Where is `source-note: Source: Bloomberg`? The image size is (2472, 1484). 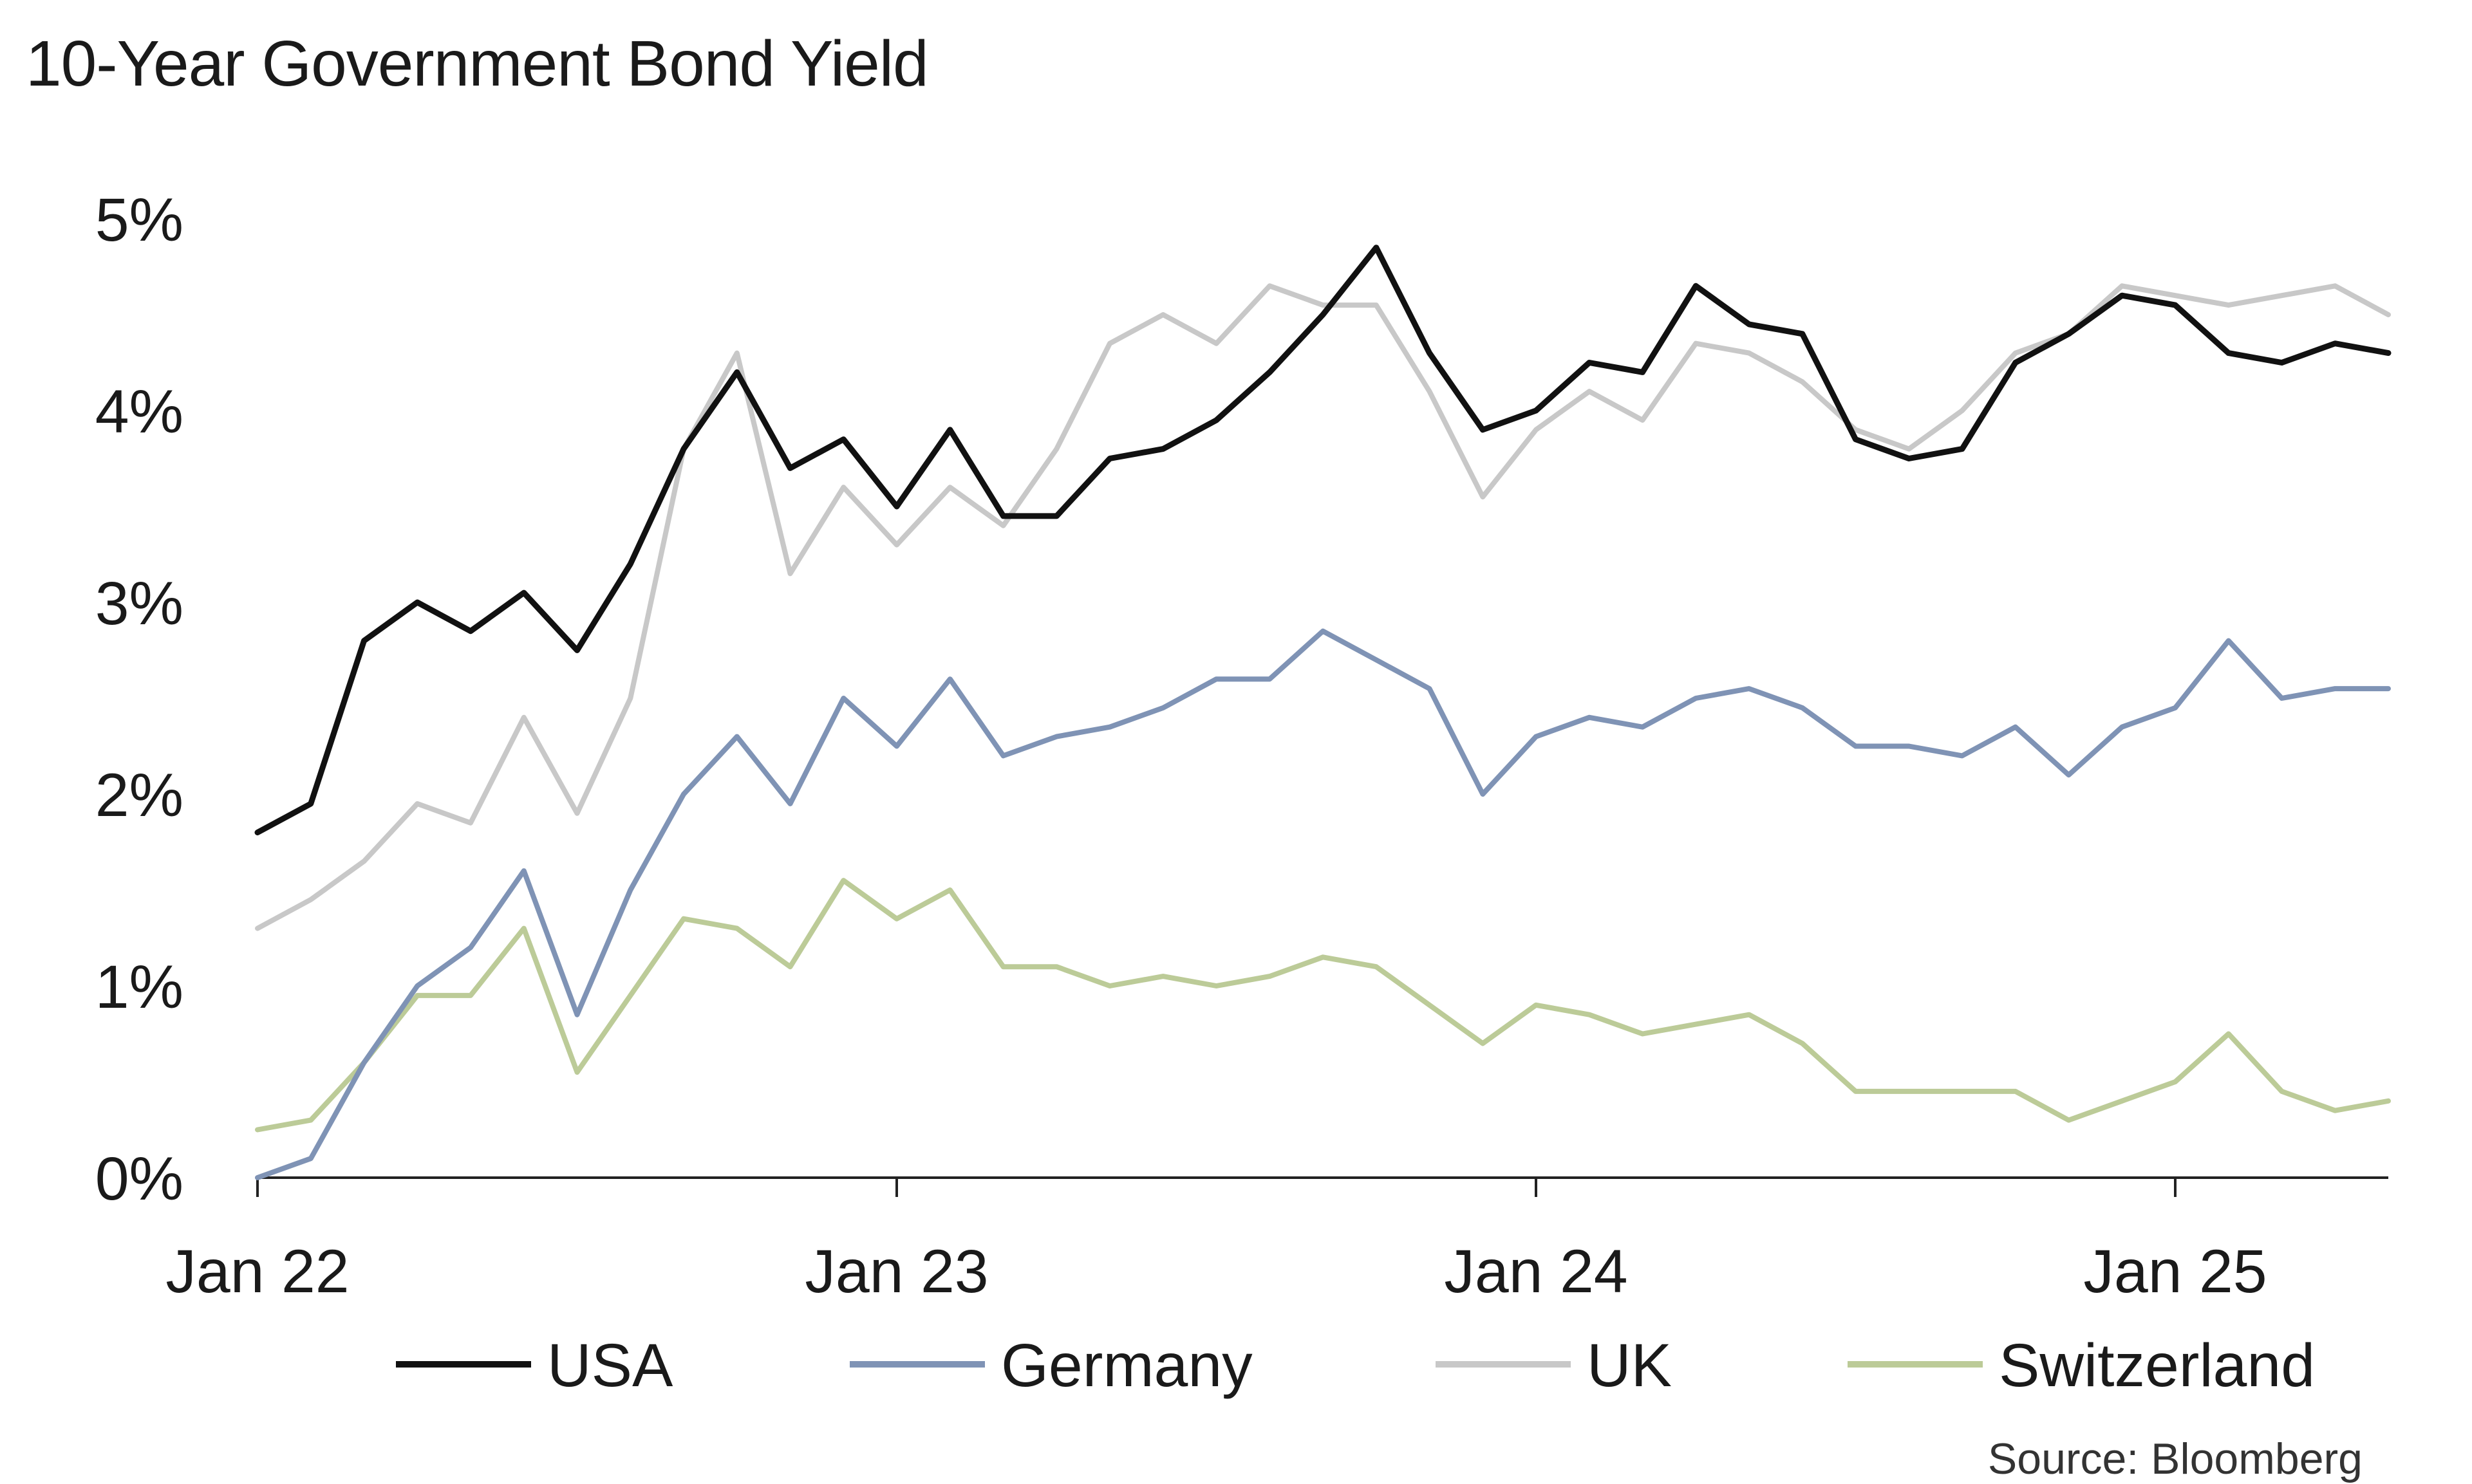
source-note: Source: Bloomberg is located at coordinates (2175, 1459).